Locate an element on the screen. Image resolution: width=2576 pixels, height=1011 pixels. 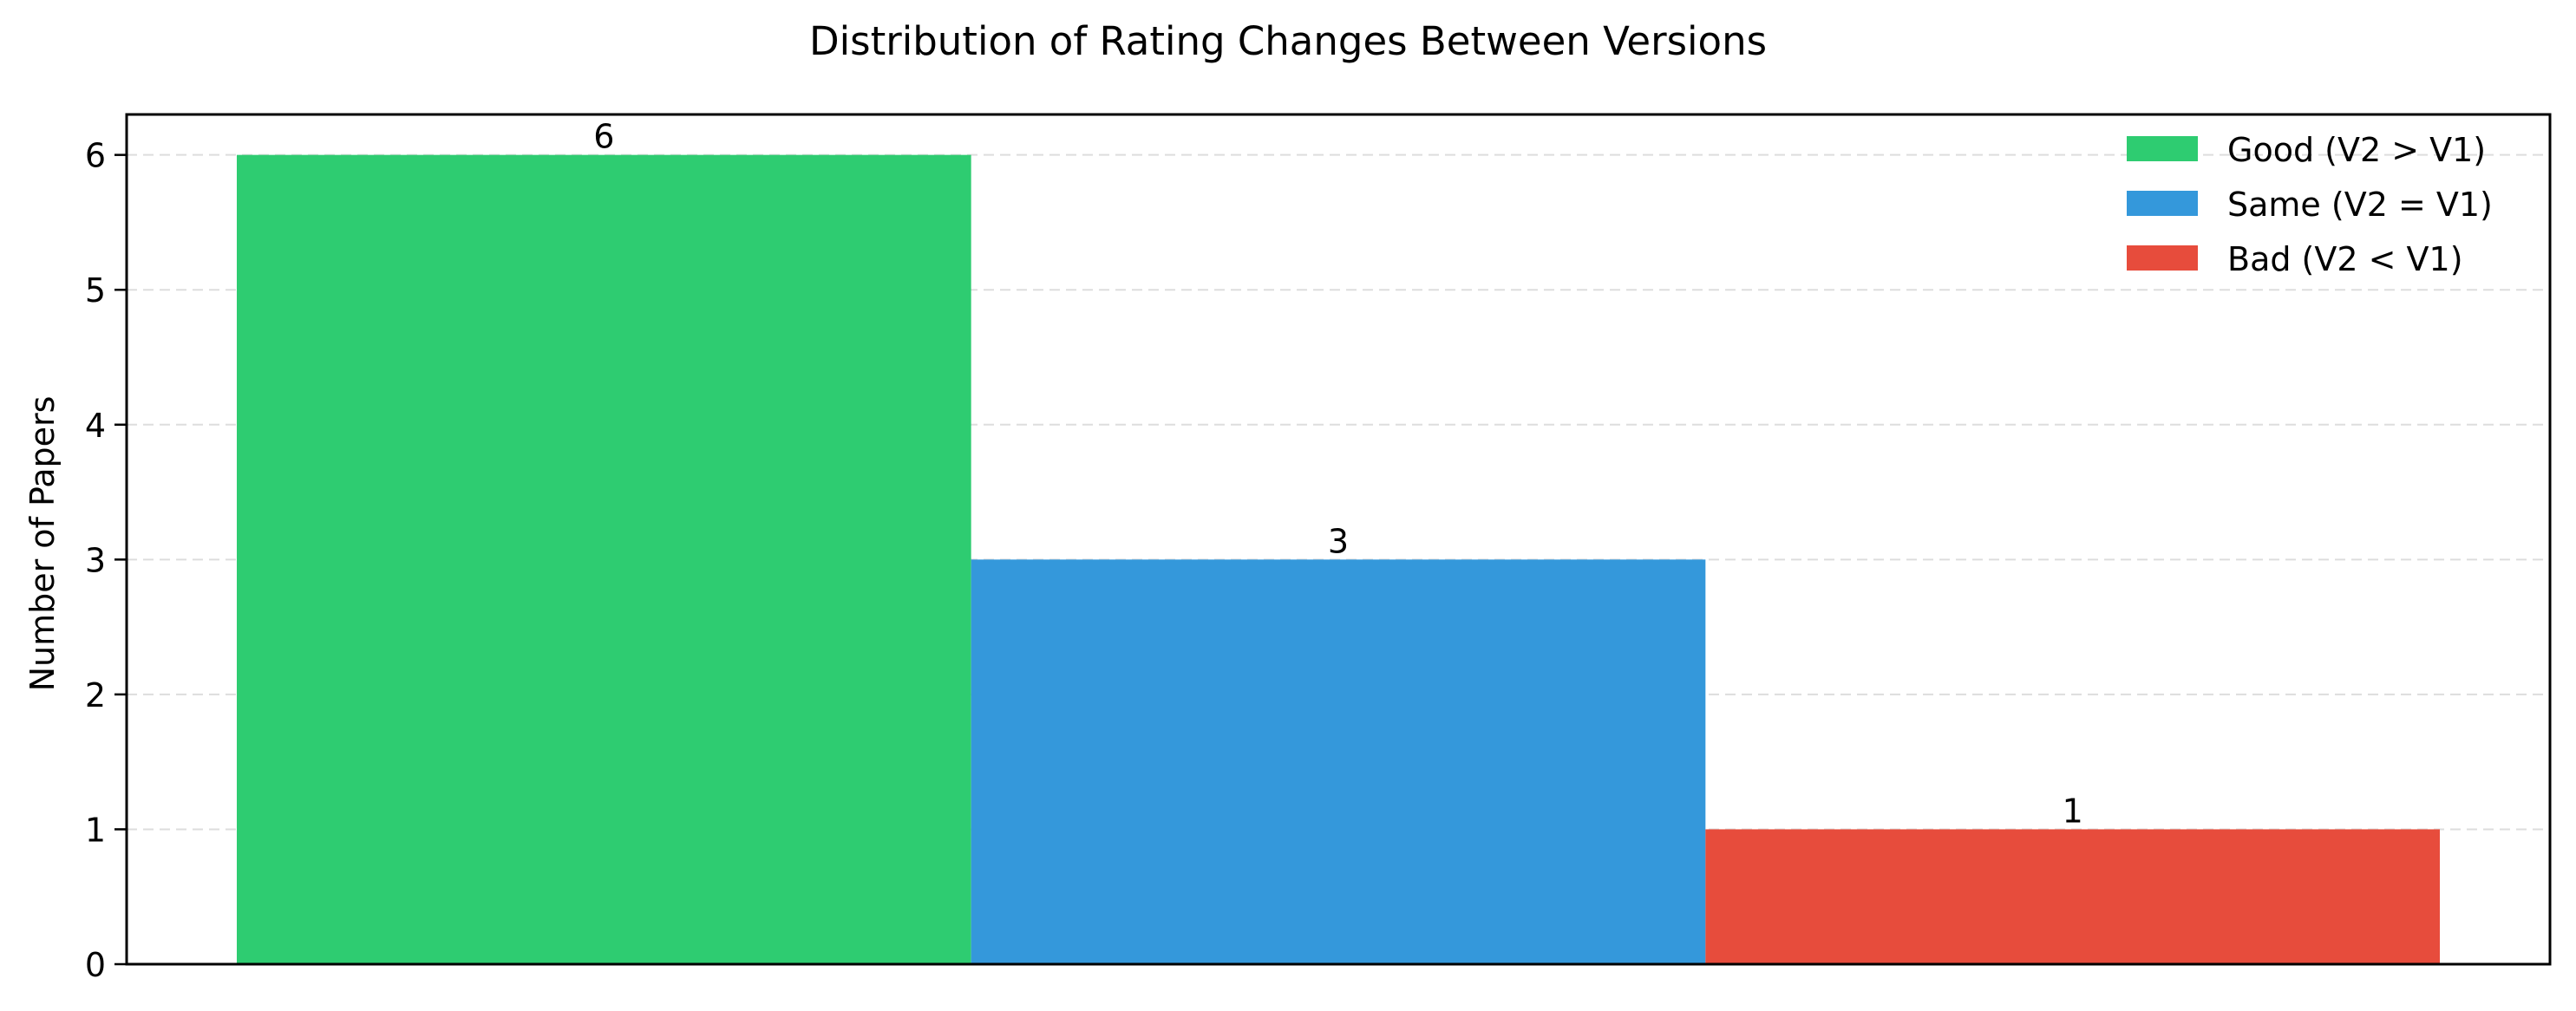
bar-value-label: 3 is located at coordinates (1338, 541).